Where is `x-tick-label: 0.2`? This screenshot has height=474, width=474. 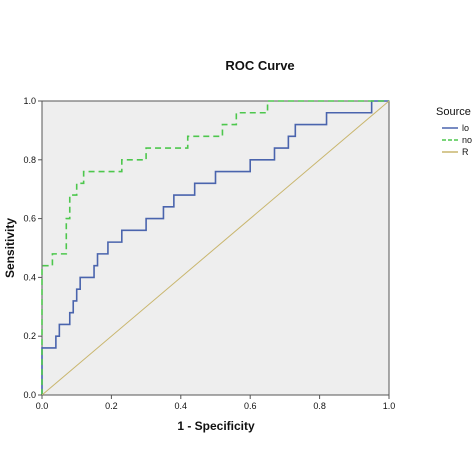 x-tick-label: 0.2 is located at coordinates (111, 406).